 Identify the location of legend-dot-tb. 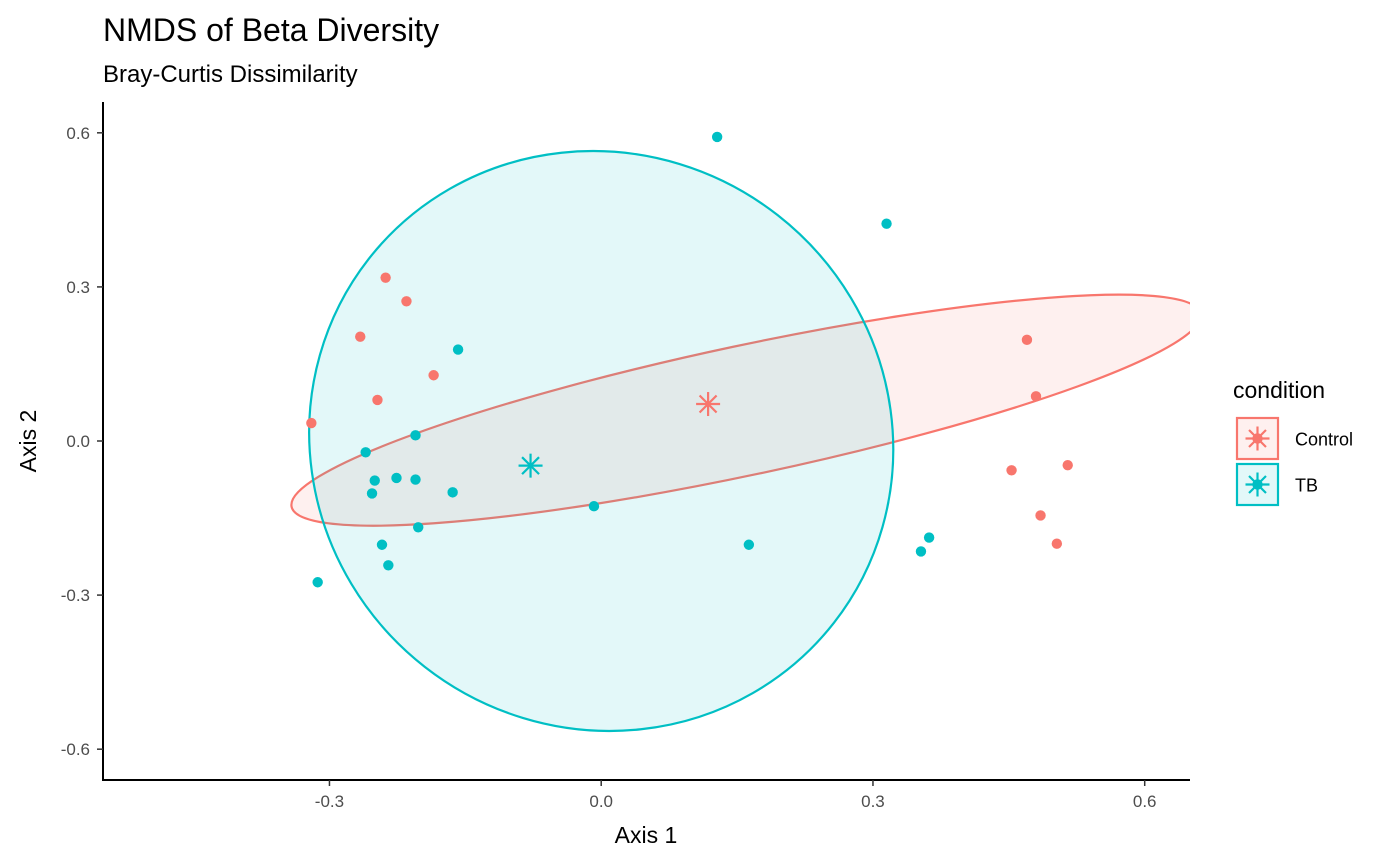
(1257, 484).